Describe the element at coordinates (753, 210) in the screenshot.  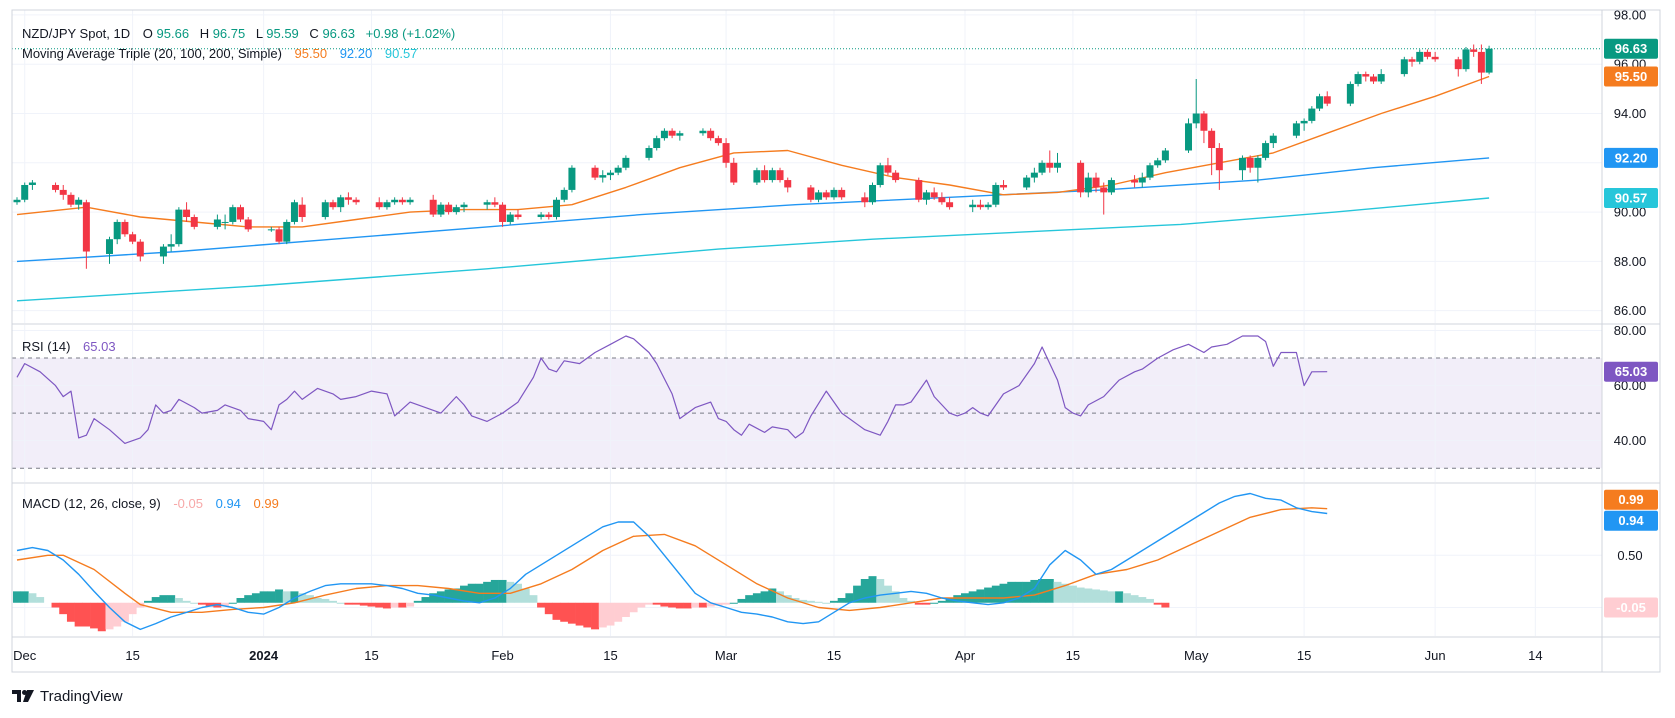
I see `ma100-line` at that location.